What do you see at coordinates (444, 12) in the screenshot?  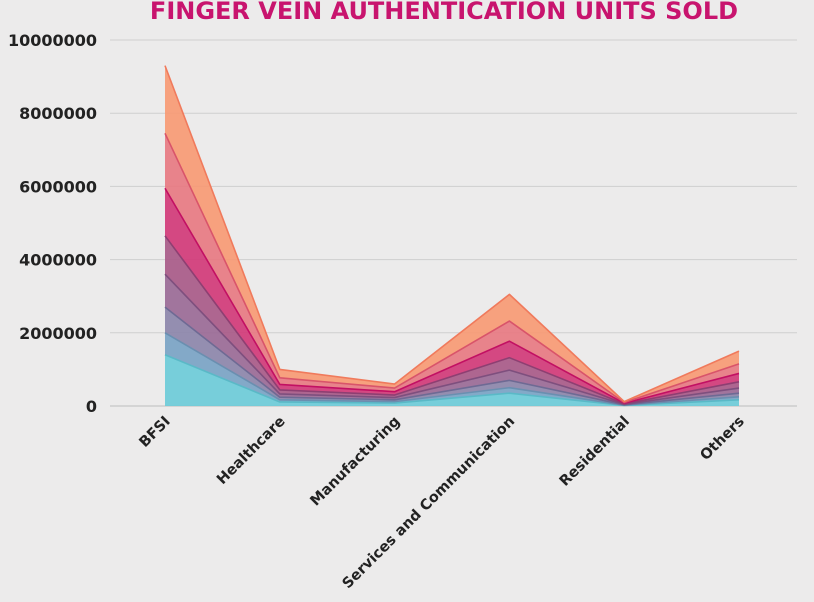 I see `chart-title: FINGER VEIN AUTHENTICATION UNITS SOLD` at bounding box center [444, 12].